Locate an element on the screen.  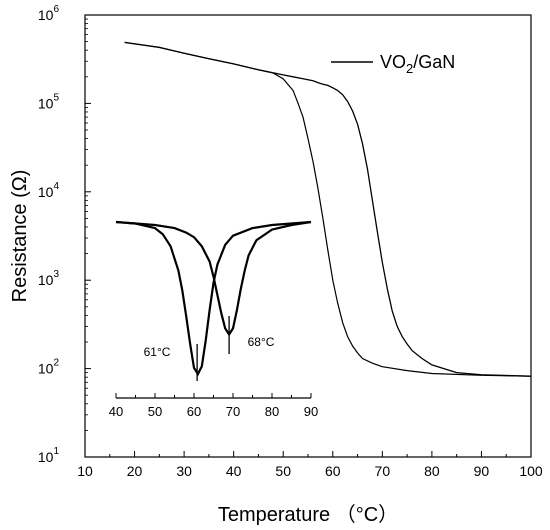
x-tick-label: 40 is located at coordinates (234, 471).